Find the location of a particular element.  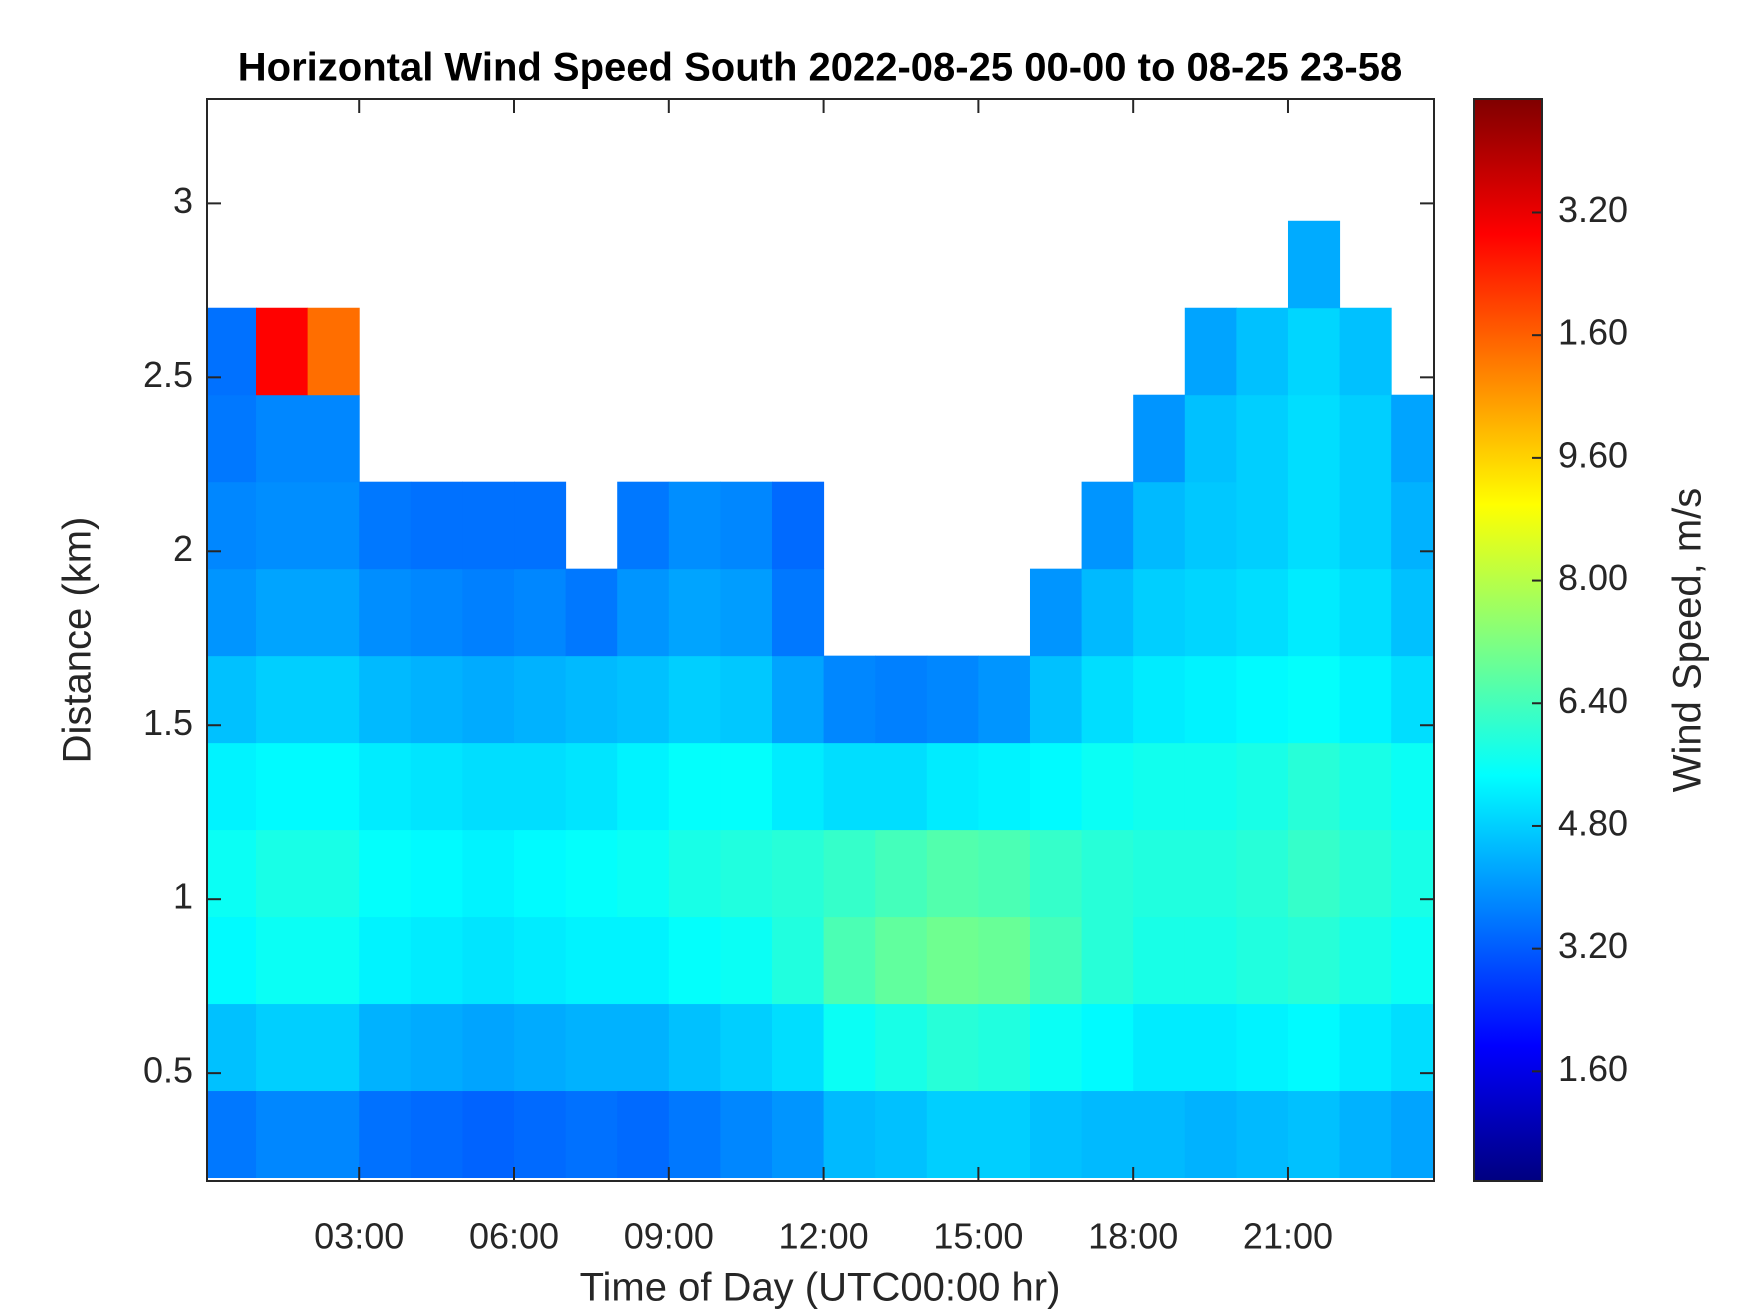

colorbar-tick-label: 6.40 is located at coordinates (1593, 700).